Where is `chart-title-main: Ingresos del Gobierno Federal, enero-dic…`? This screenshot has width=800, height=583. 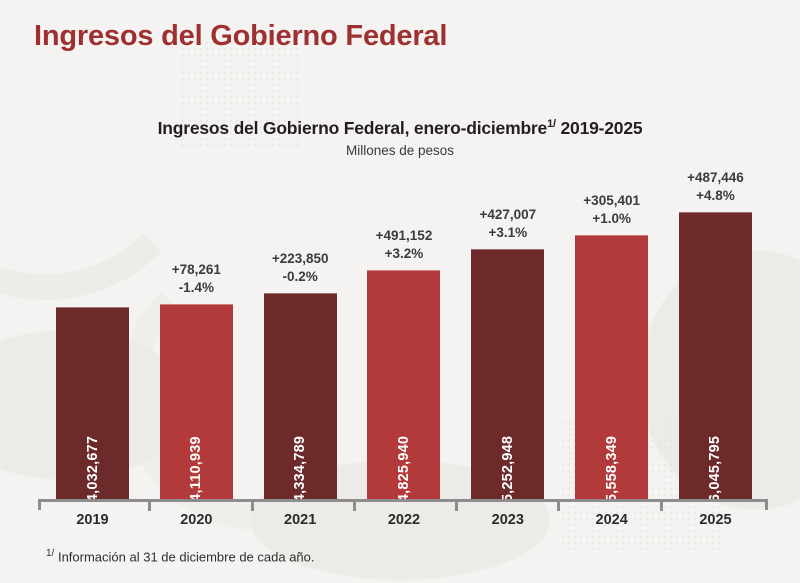
chart-title-main: Ingresos del Gobierno Federal, enero-dic… is located at coordinates (352, 128).